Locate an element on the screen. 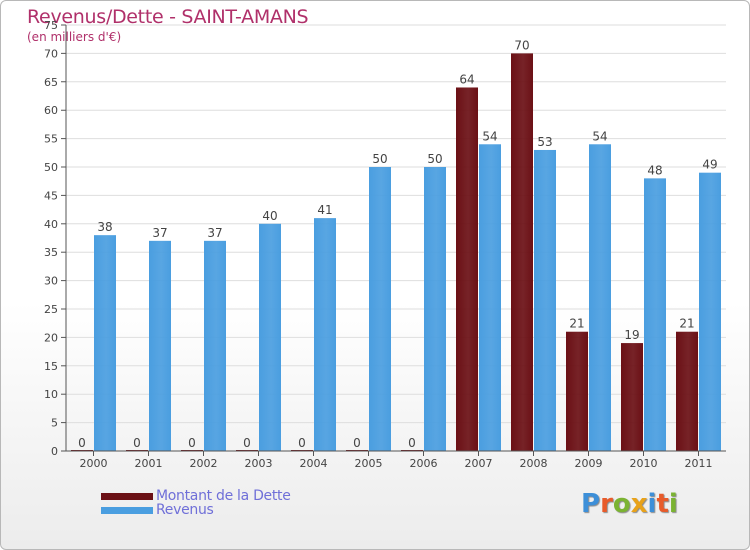 Image resolution: width=750 pixels, height=550 pixels. logo-letter: P is located at coordinates (591, 504).